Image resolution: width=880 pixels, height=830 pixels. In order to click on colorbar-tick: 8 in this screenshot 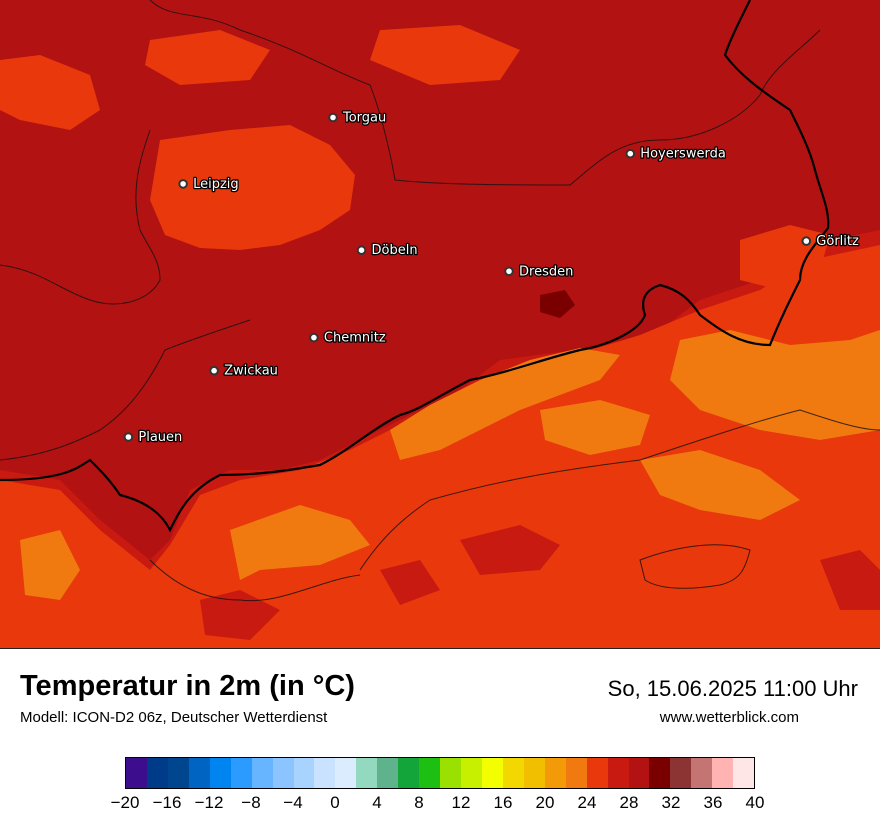, I will do `click(419, 802)`.